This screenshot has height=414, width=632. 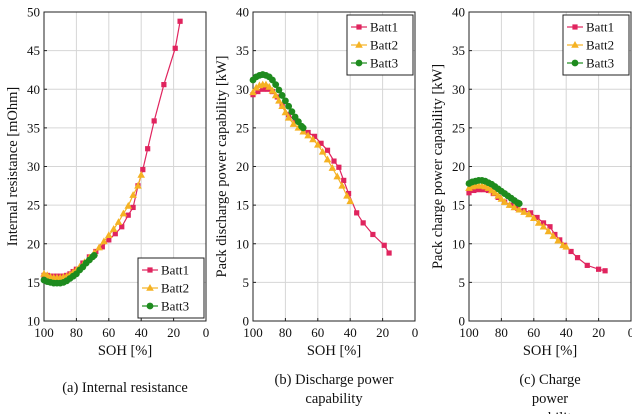 I want to click on x-axis-label: SOH [%], so click(x=125, y=351).